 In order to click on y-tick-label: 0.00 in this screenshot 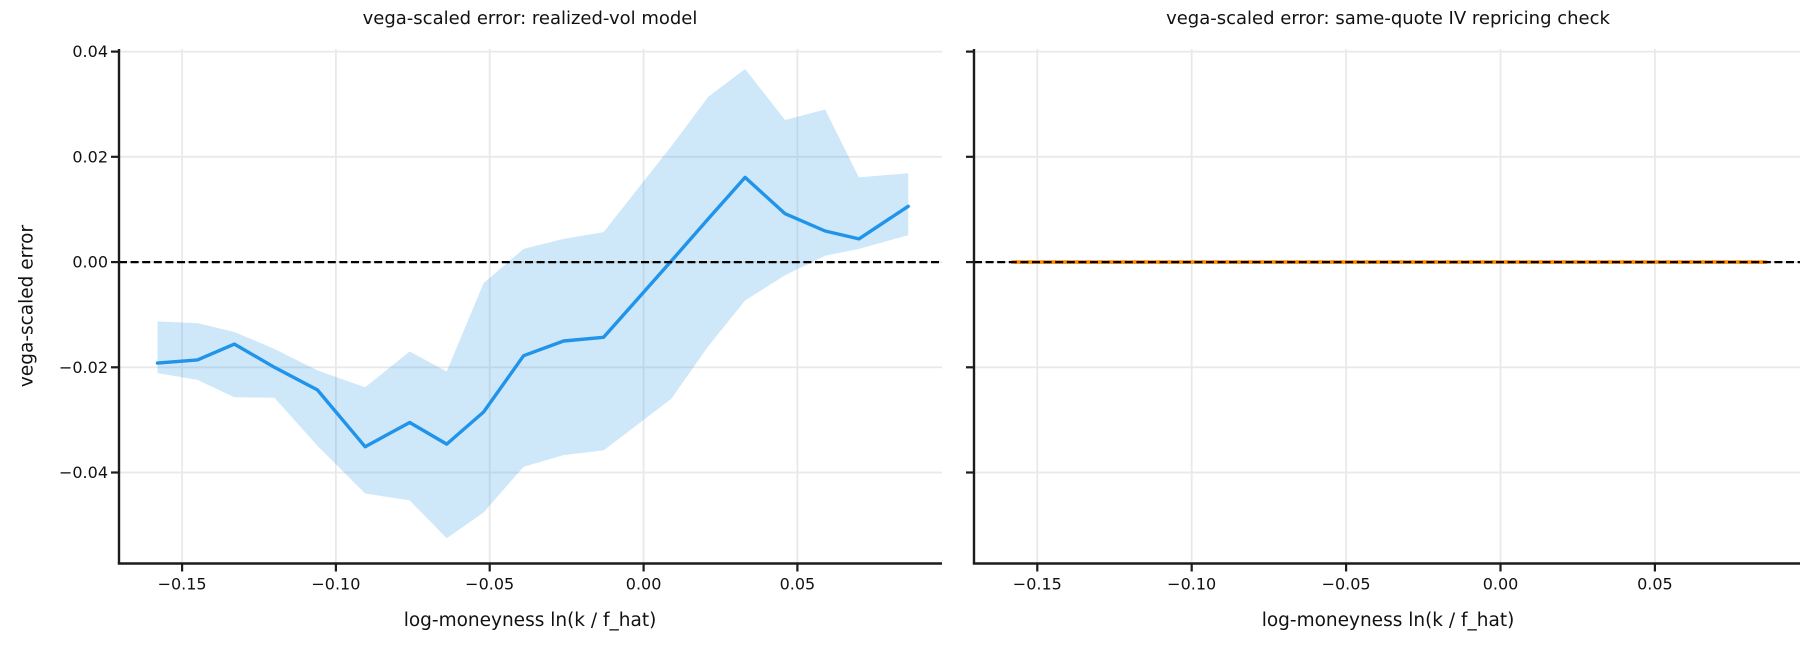, I will do `click(90, 262)`.